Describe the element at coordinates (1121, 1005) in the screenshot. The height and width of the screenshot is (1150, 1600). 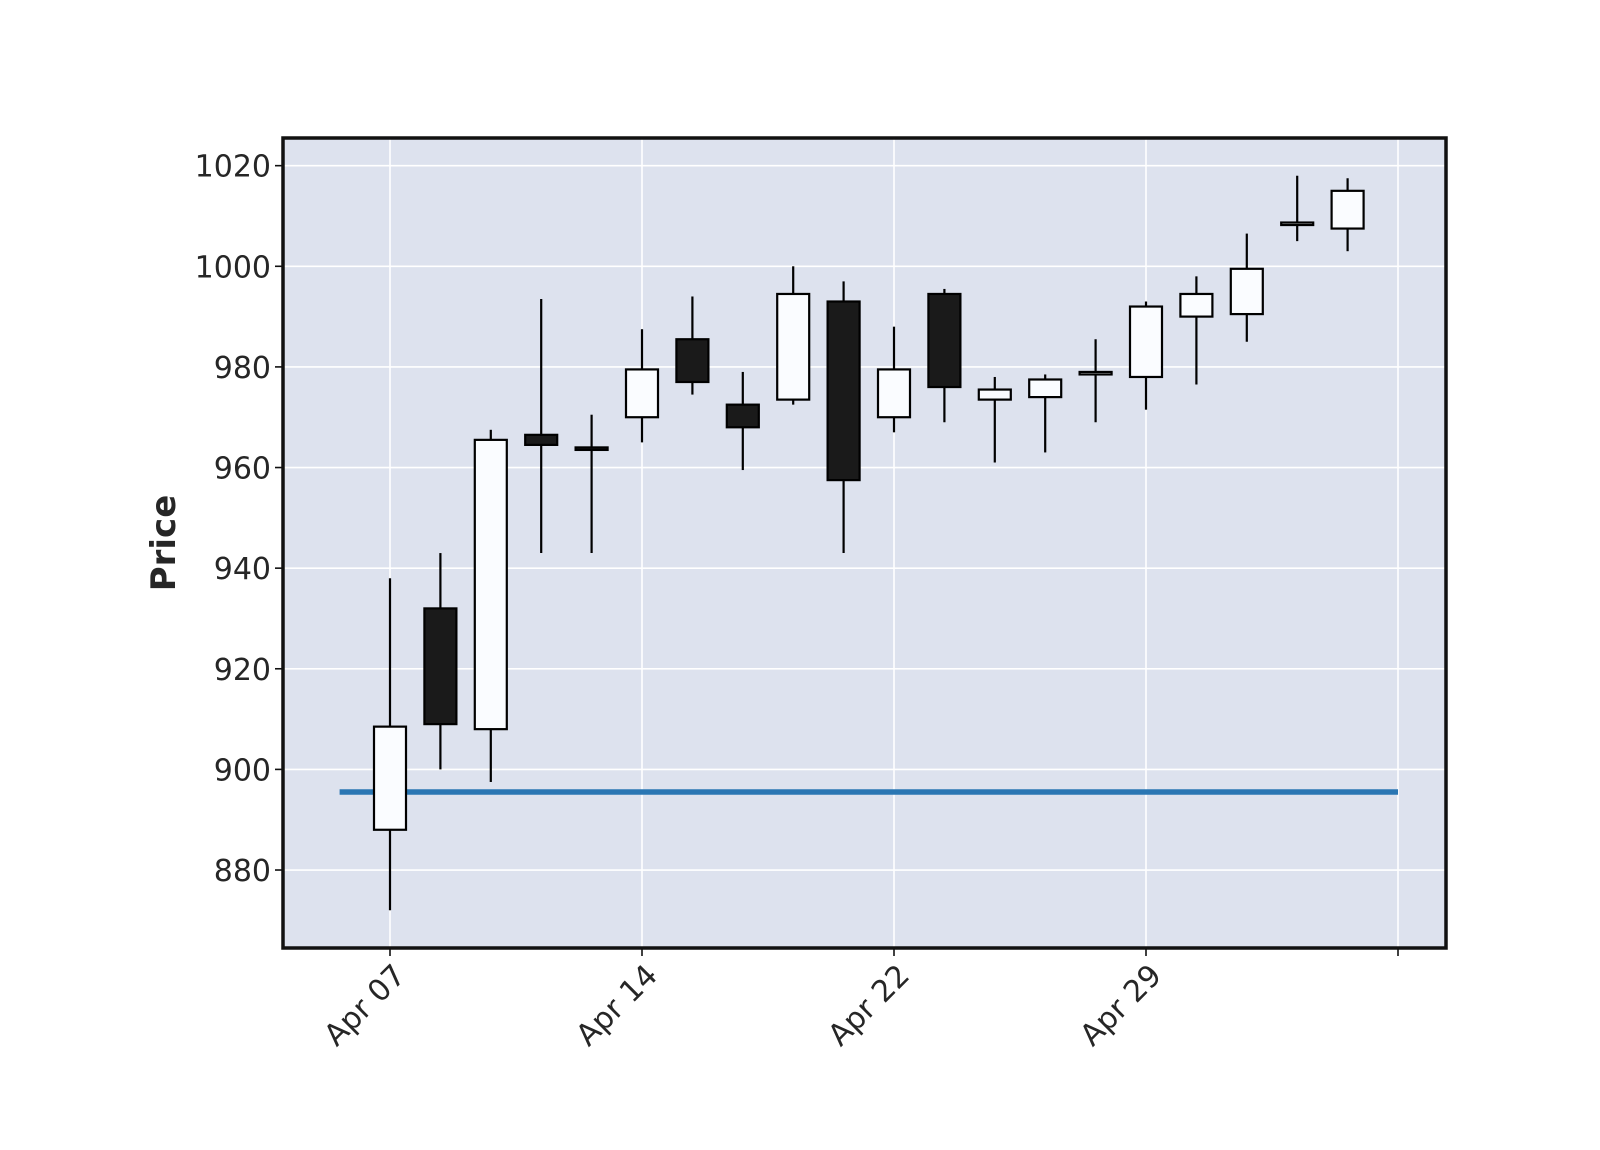
I see `x-tick-label: Apr 29` at that location.